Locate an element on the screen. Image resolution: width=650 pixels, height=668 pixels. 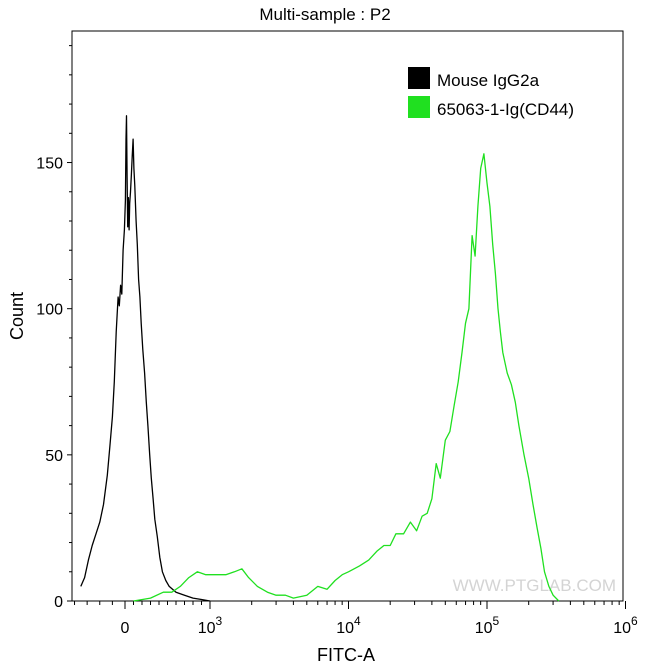
x-tick-label: 10⁵ is located at coordinates (487, 625).